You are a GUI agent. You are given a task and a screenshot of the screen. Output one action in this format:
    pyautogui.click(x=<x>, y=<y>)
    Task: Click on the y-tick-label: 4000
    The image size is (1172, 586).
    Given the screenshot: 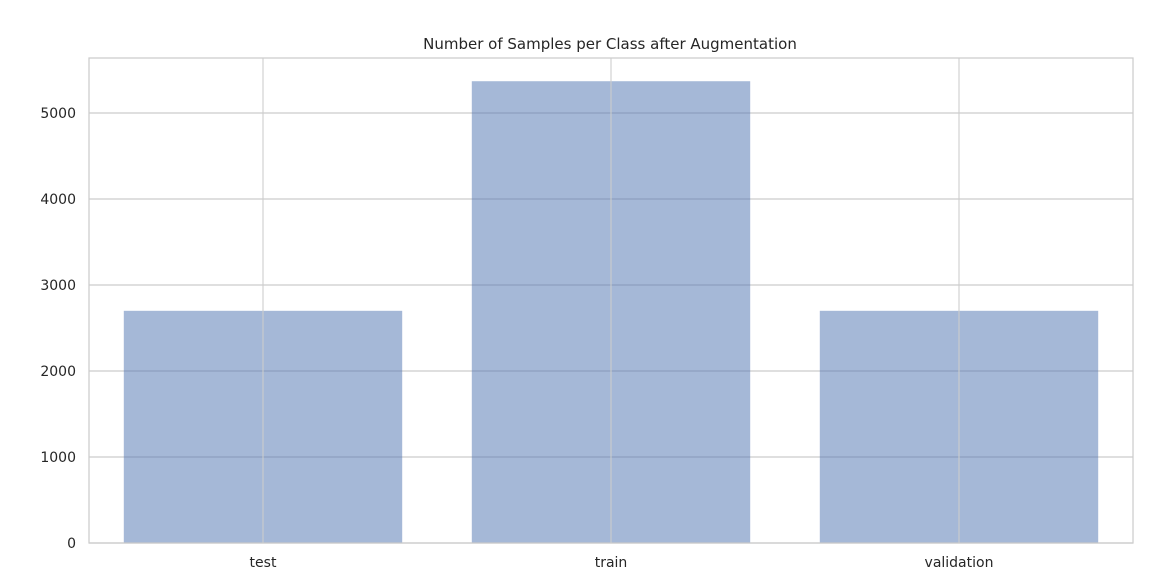 What is the action you would take?
    pyautogui.click(x=58, y=200)
    